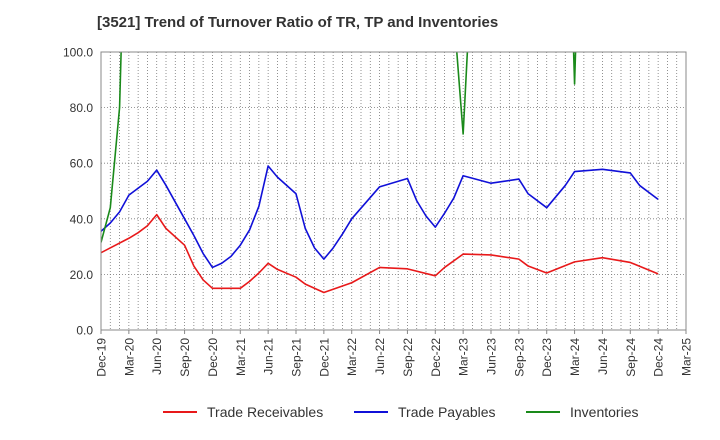 The width and height of the screenshot is (720, 440). Describe the element at coordinates (84, 331) in the screenshot. I see `y-tick-label: 0.0` at that location.